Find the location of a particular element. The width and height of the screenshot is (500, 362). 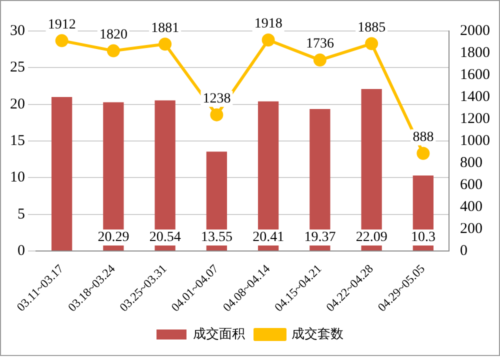

y2-tick-label: 1400 is located at coordinates (475, 96).